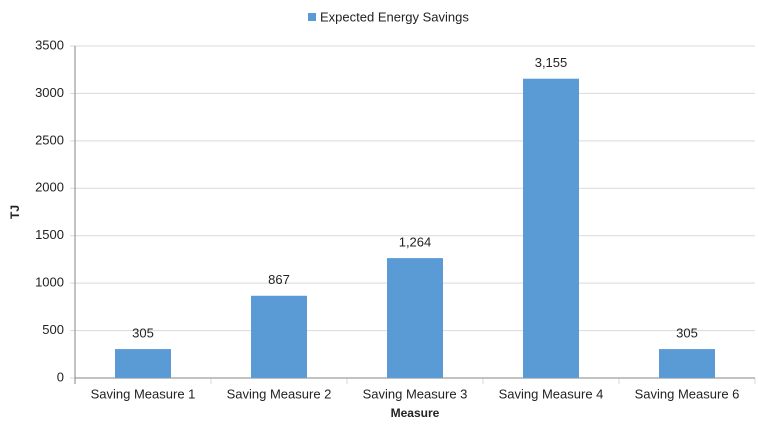 The height and width of the screenshot is (425, 758). Describe the element at coordinates (279, 279) in the screenshot. I see `data-label: 867` at that location.